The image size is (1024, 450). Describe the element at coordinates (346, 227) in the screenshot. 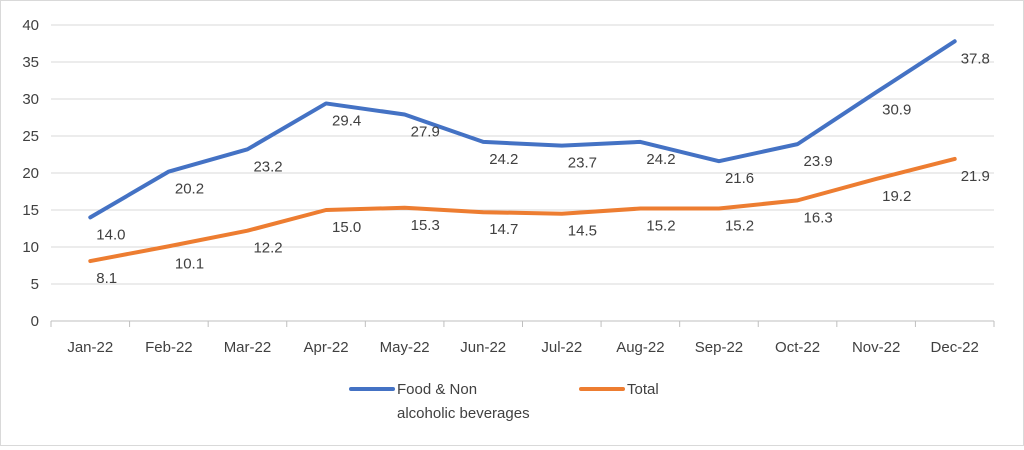

I see `data-label: 15.0` at that location.